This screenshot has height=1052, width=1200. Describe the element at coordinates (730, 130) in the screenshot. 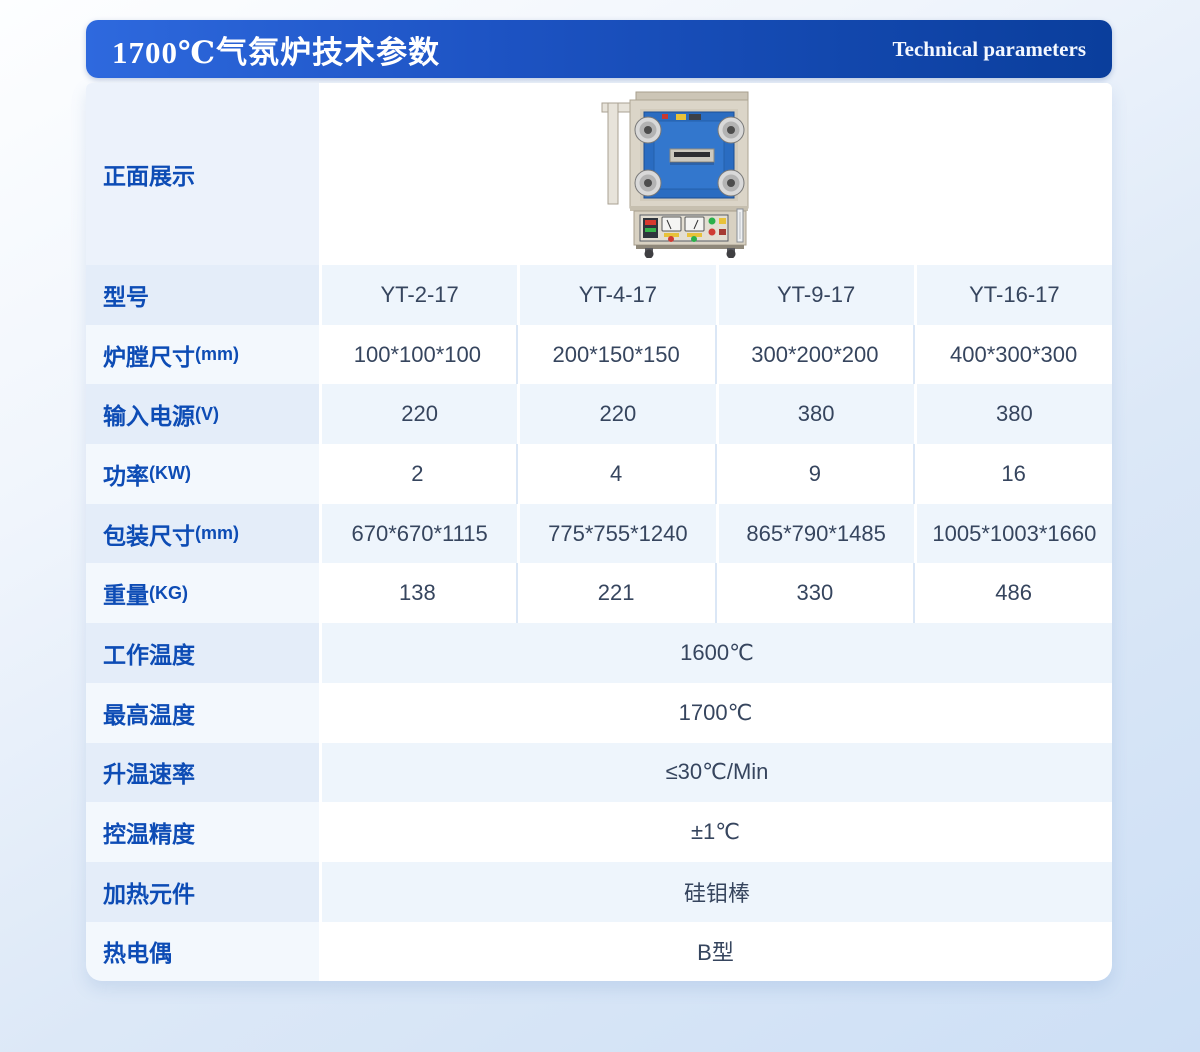

I see `door-clamp-top-right` at that location.